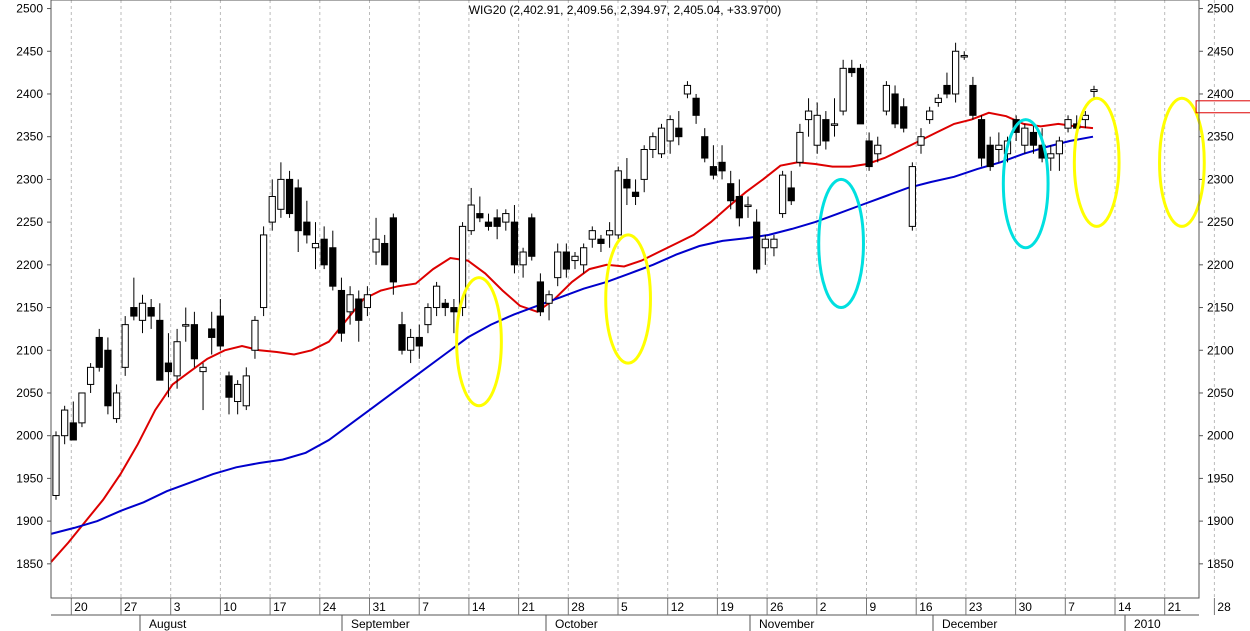 This screenshot has height=631, width=1250. I want to click on y-tick-label: 2350, so click(29, 137).